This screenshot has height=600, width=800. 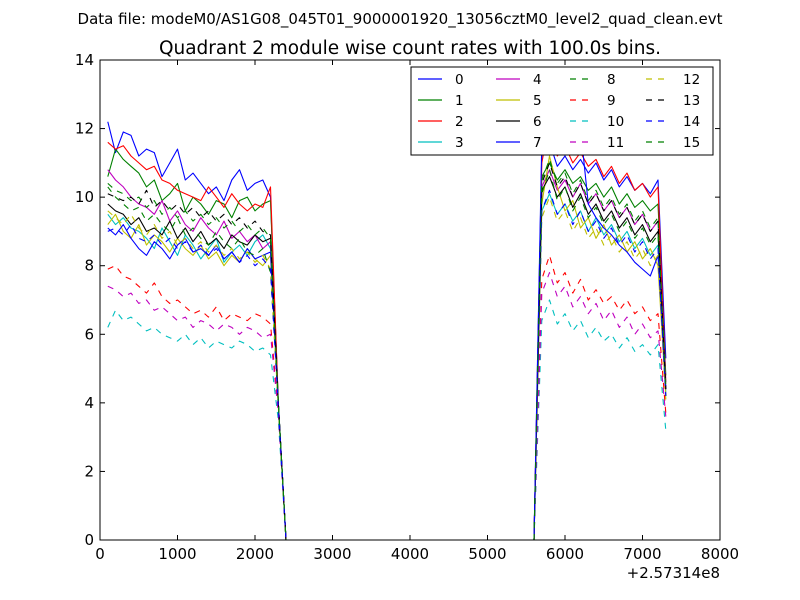 I want to click on legend-label: 2, so click(x=459, y=122).